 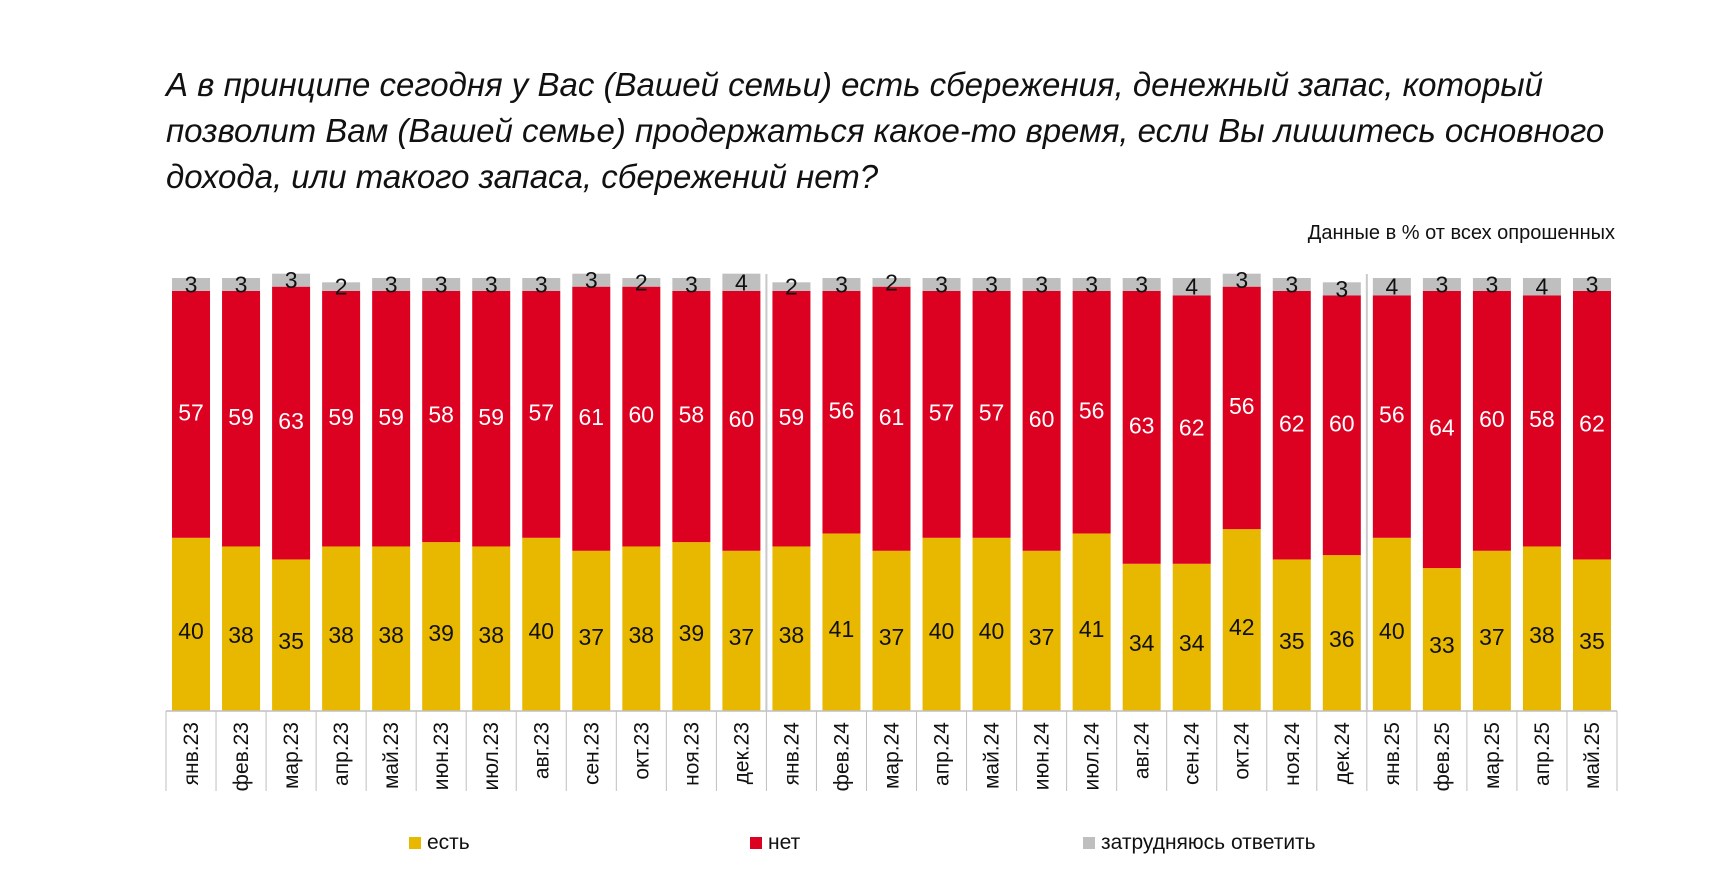 I want to click on x-tick-label: мар.24, so click(x=892, y=755).